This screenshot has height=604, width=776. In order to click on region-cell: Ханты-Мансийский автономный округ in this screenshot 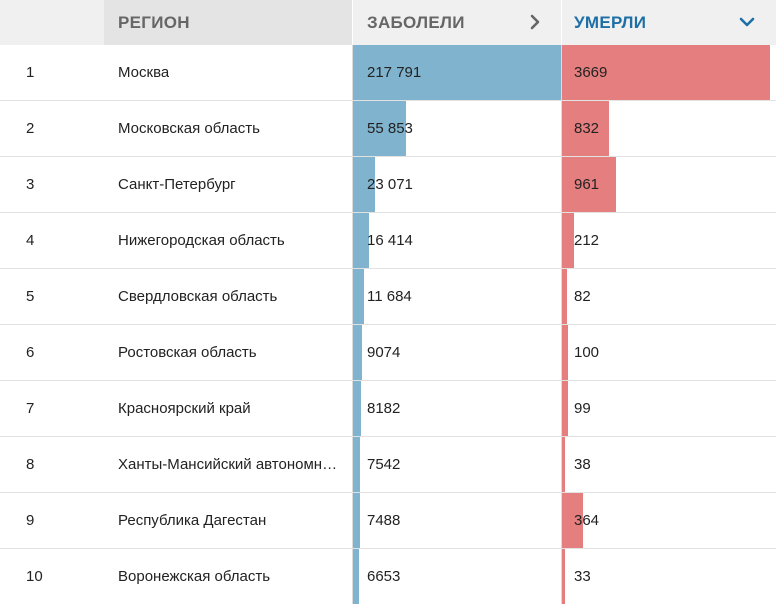, I will do `click(230, 464)`.